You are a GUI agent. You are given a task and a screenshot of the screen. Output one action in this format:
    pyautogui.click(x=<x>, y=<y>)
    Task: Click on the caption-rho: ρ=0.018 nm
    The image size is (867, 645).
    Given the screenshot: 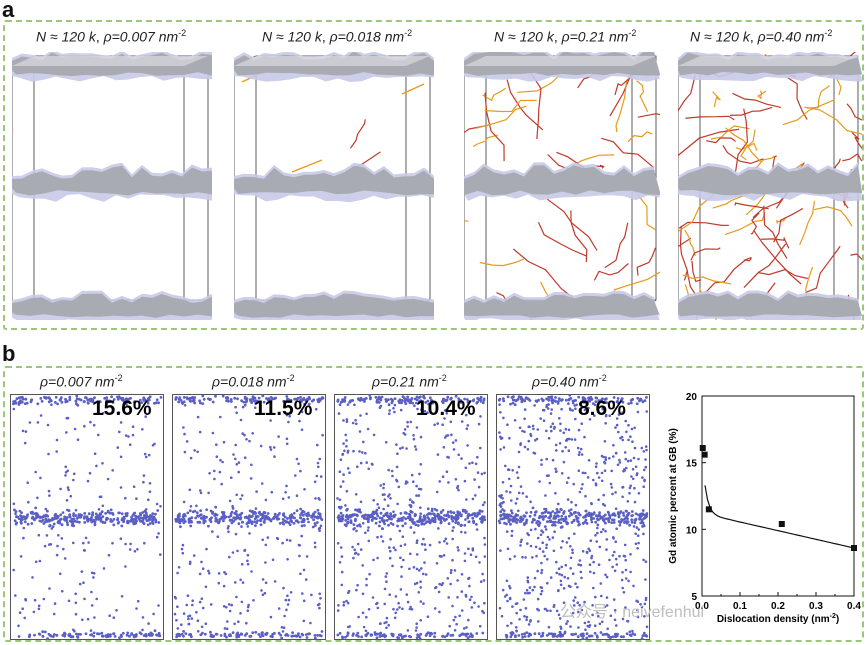 What is the action you would take?
    pyautogui.click(x=249, y=381)
    